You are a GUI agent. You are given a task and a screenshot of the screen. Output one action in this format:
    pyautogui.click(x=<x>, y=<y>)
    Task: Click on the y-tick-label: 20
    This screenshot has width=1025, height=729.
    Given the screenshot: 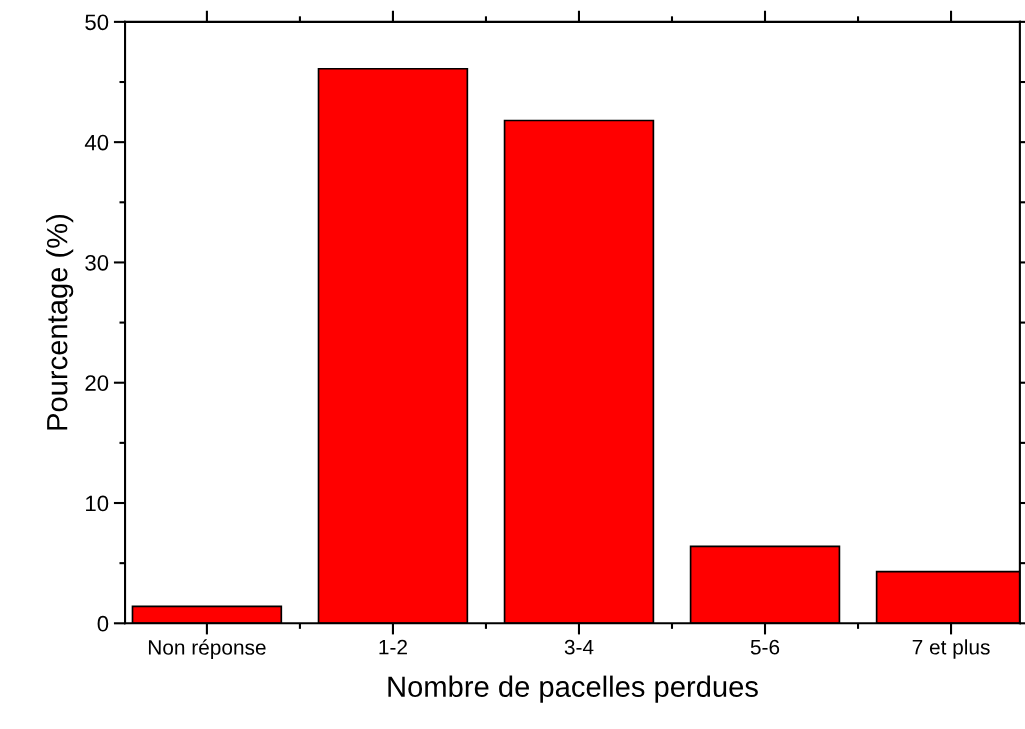 What is the action you would take?
    pyautogui.click(x=97, y=383)
    